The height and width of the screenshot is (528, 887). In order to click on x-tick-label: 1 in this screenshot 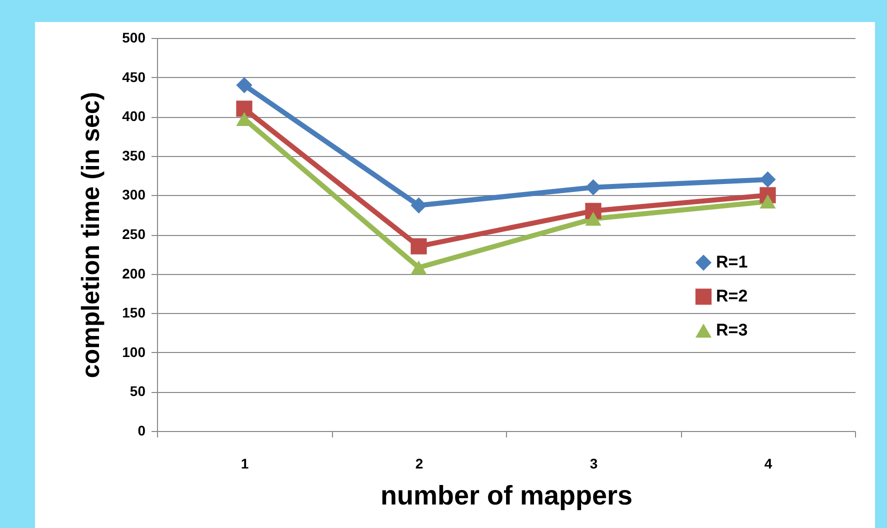, I will do `click(244, 464)`.